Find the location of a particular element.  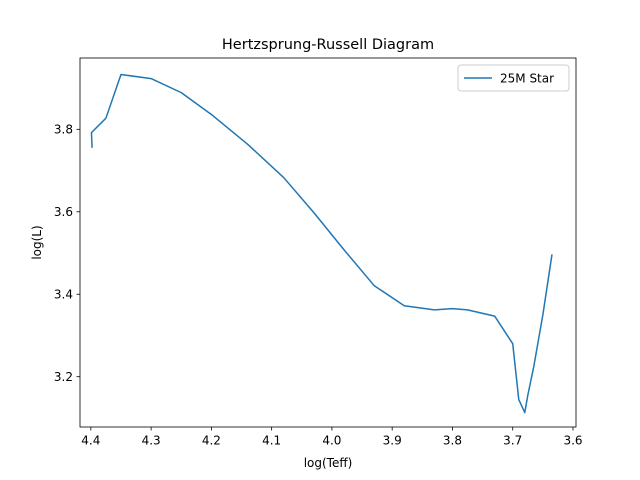

x-tick-label: 4.0 is located at coordinates (331, 441).